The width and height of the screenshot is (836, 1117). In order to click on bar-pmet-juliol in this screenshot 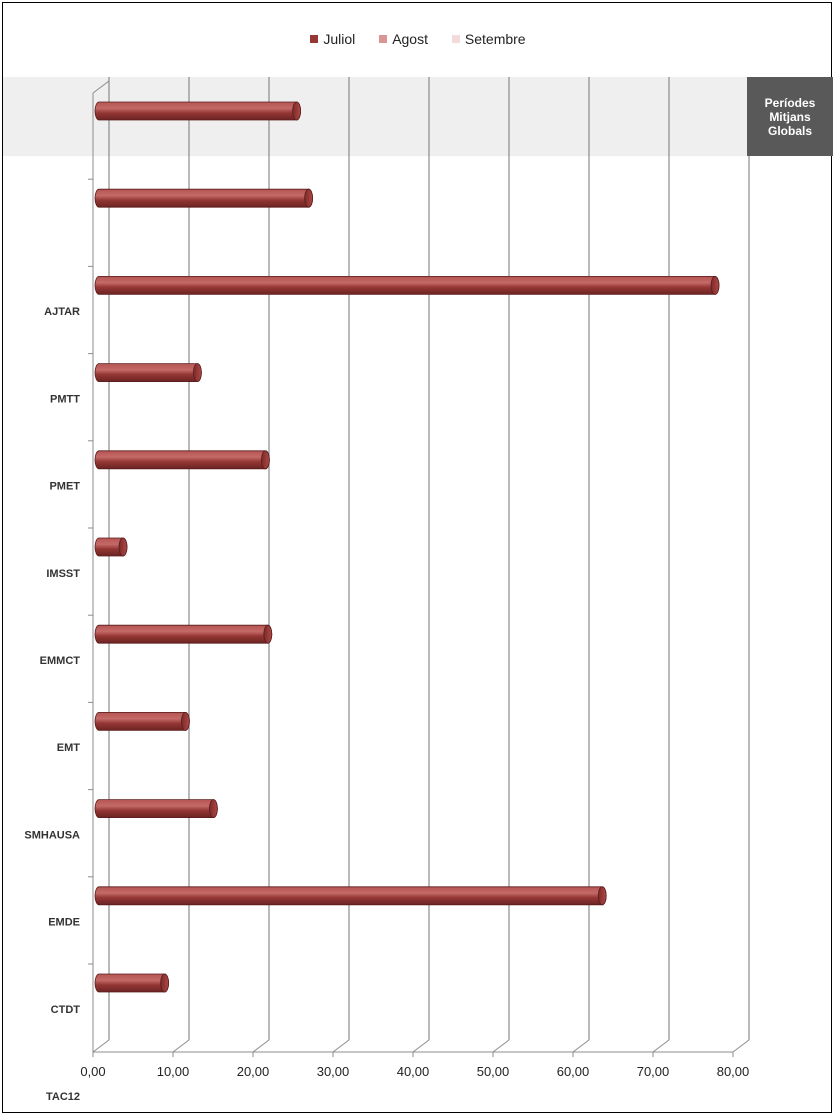, I will do `click(148, 373)`.